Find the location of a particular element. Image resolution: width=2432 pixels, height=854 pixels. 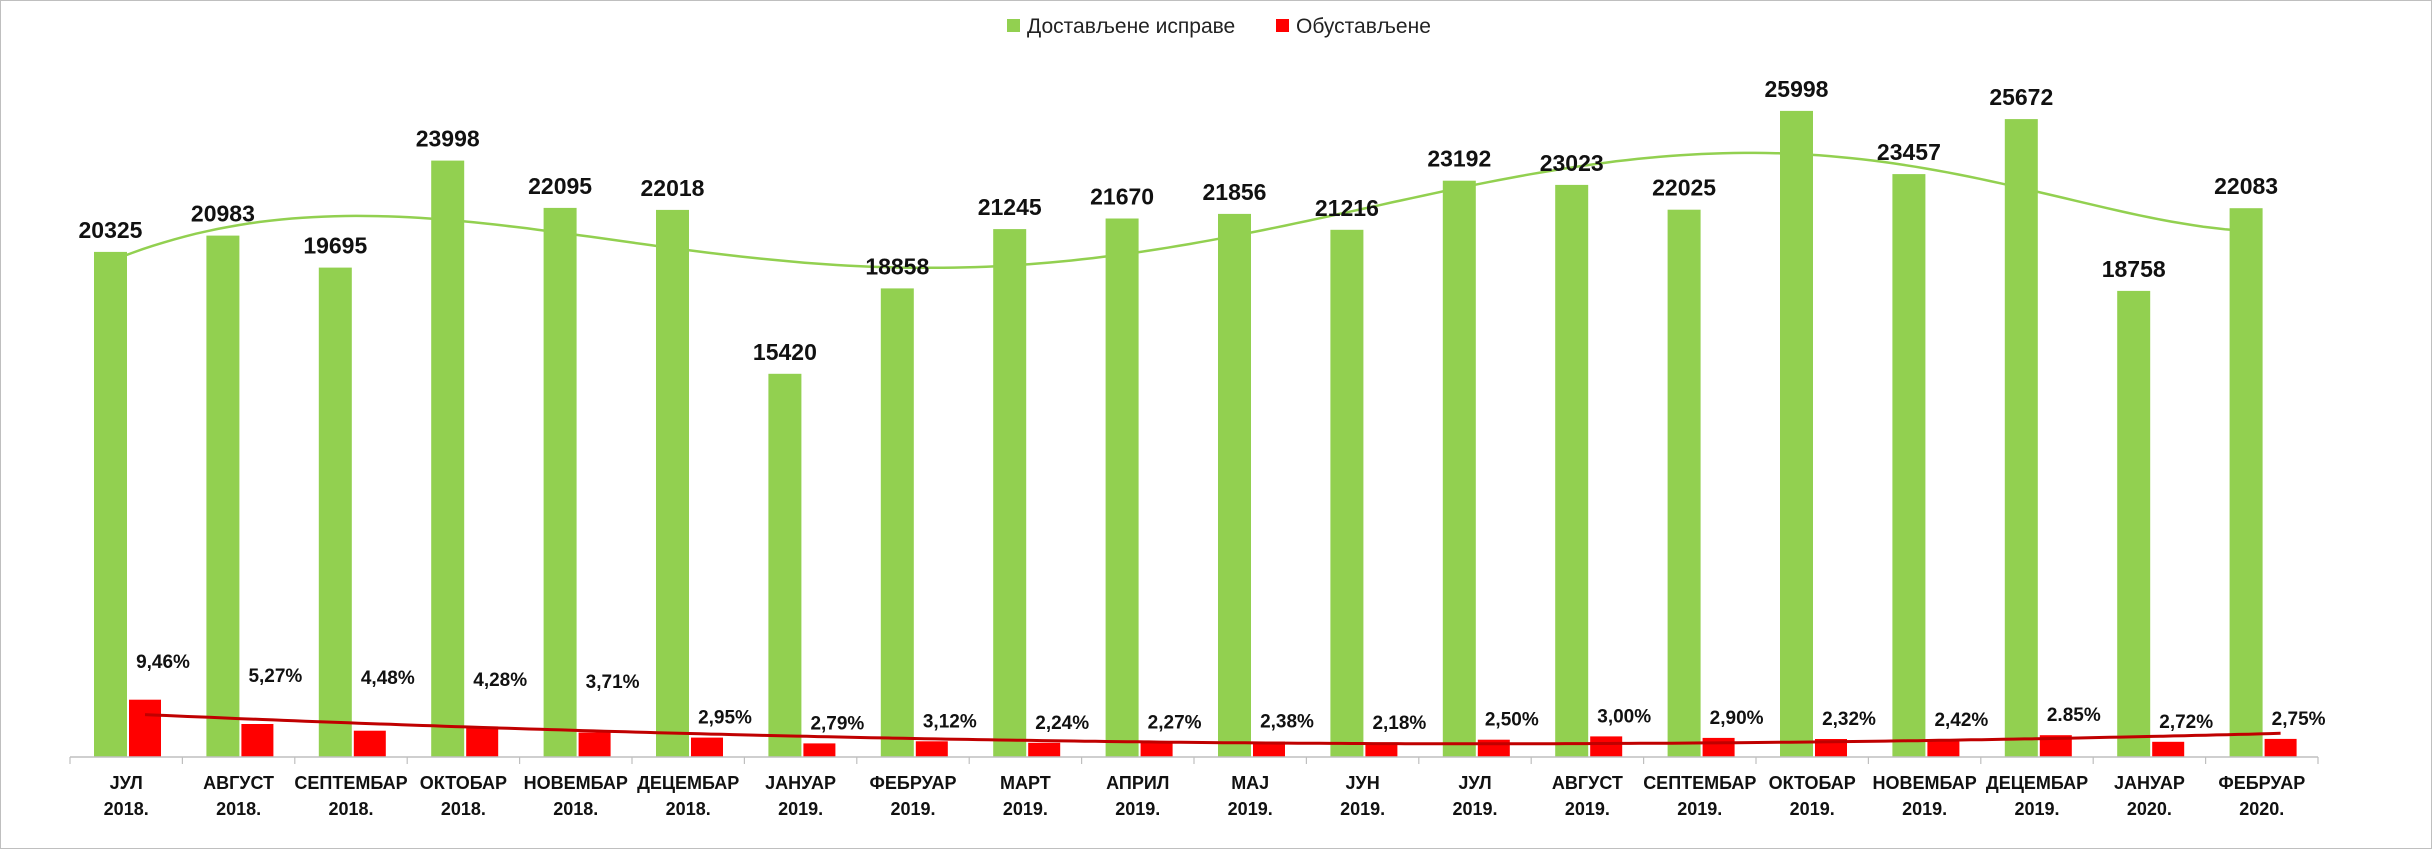

legend-label-suspended: Обустављене is located at coordinates (1363, 26).